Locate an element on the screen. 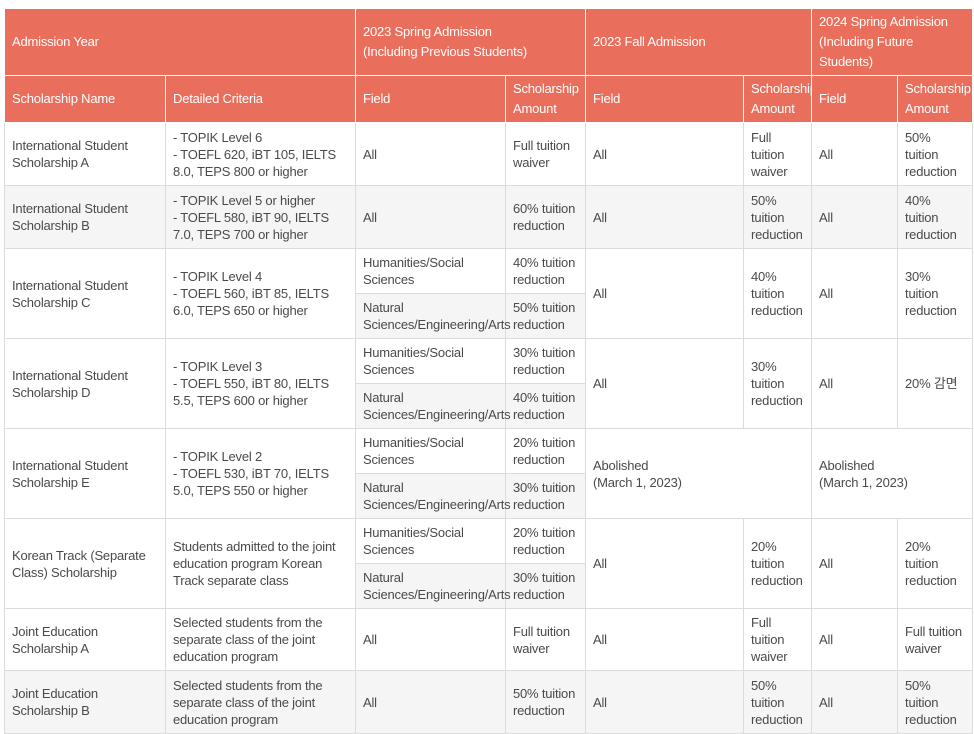  header-field-fall2023: Field is located at coordinates (665, 99).